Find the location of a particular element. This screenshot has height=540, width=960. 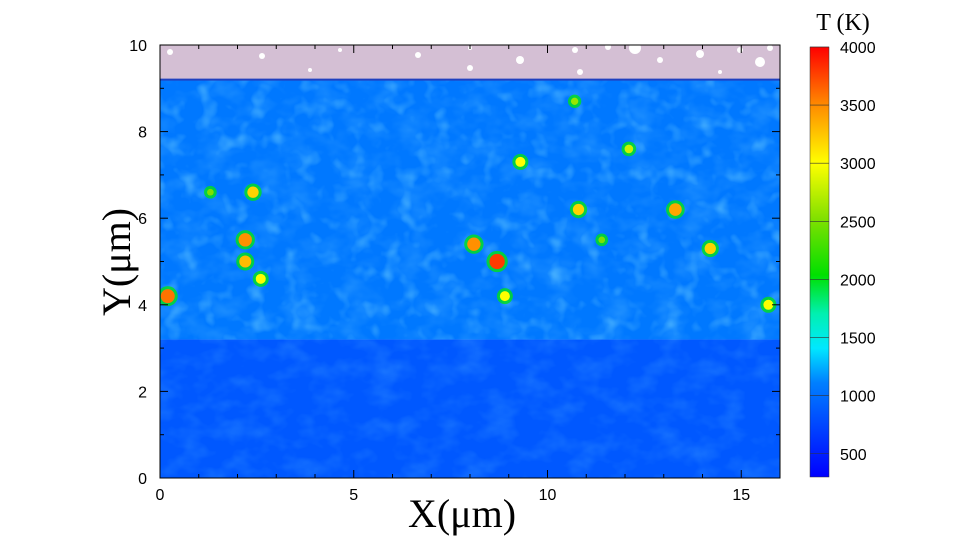

y-tick-label: 8 is located at coordinates (142, 133).